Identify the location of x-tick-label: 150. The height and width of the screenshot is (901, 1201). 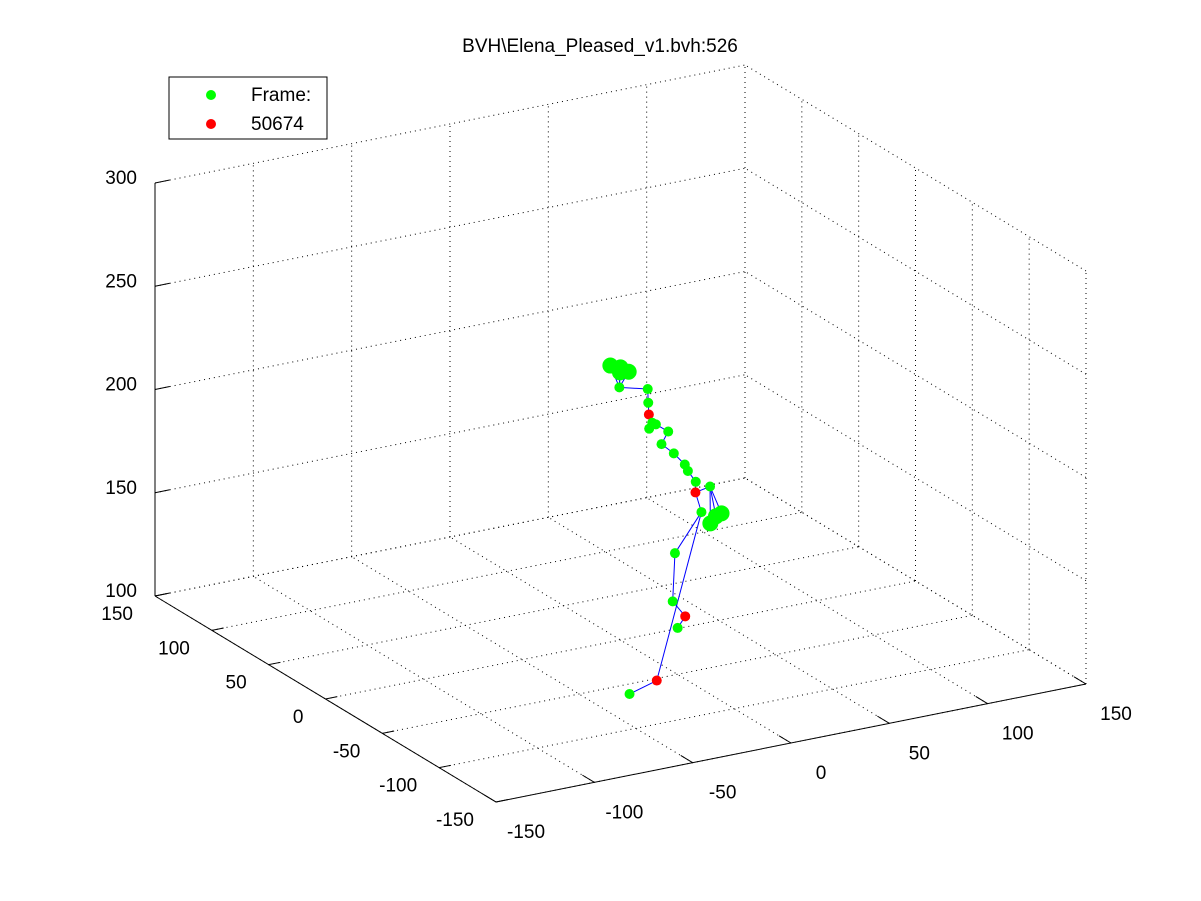
(1116, 714).